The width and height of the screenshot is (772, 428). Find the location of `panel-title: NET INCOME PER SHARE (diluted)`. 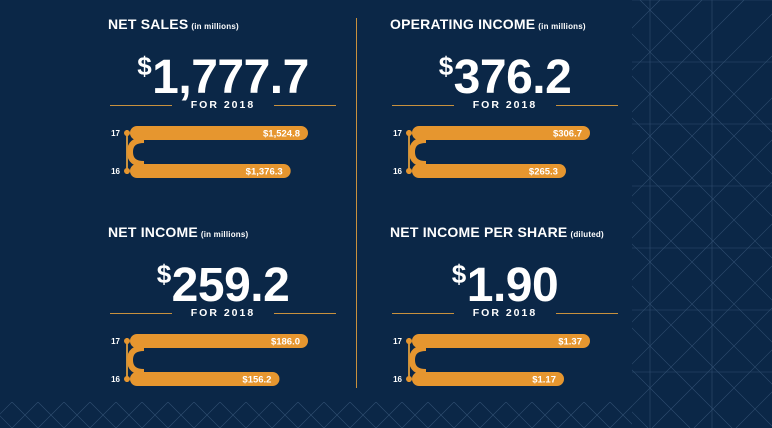

panel-title: NET INCOME PER SHARE (diluted) is located at coordinates (497, 232).